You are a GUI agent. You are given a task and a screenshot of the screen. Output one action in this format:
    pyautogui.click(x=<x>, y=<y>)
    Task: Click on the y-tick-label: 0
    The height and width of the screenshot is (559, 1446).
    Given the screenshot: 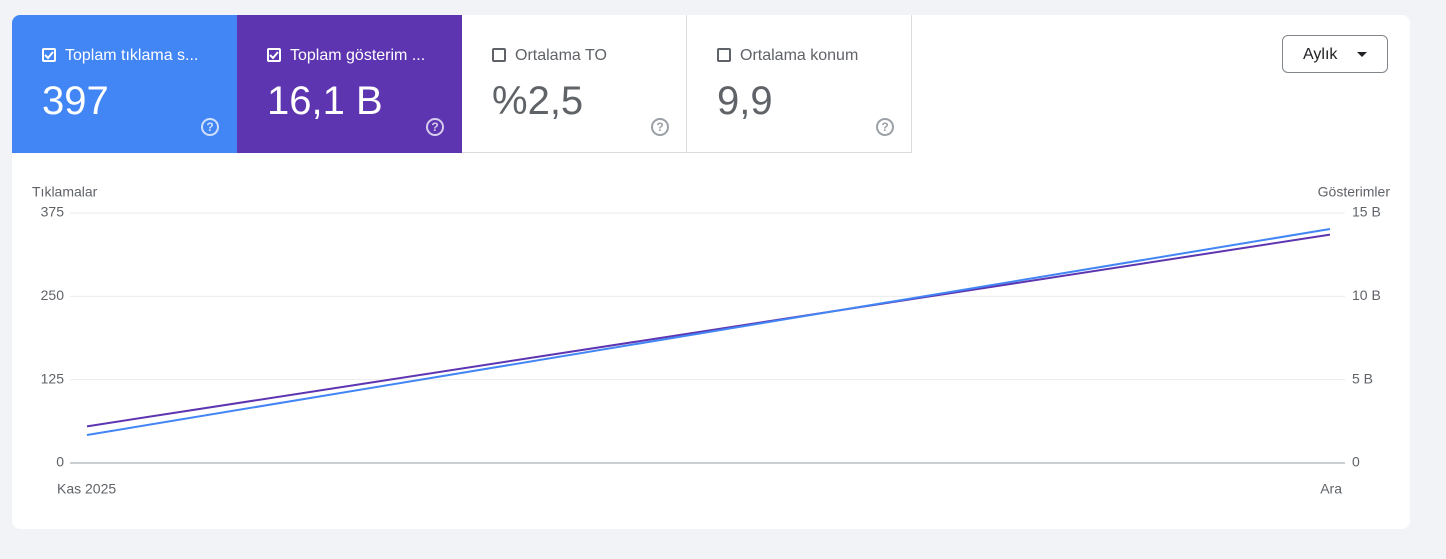 What is the action you would take?
    pyautogui.click(x=60, y=462)
    